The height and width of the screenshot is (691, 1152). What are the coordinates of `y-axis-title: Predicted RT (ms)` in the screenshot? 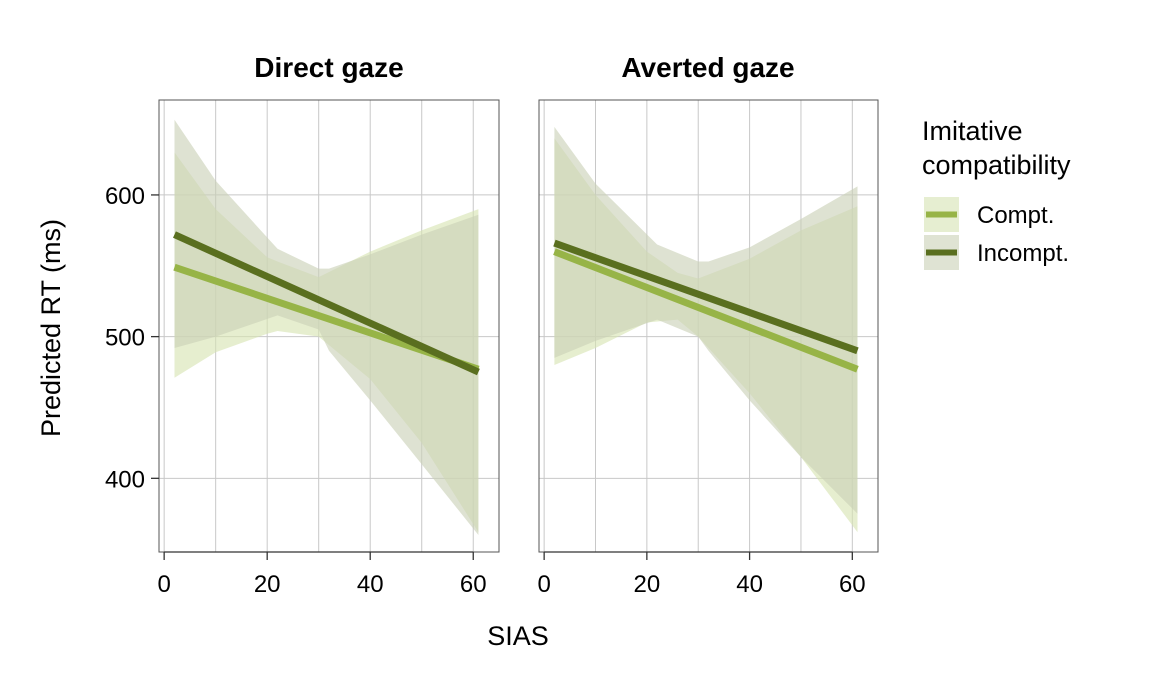 It's located at (51, 328).